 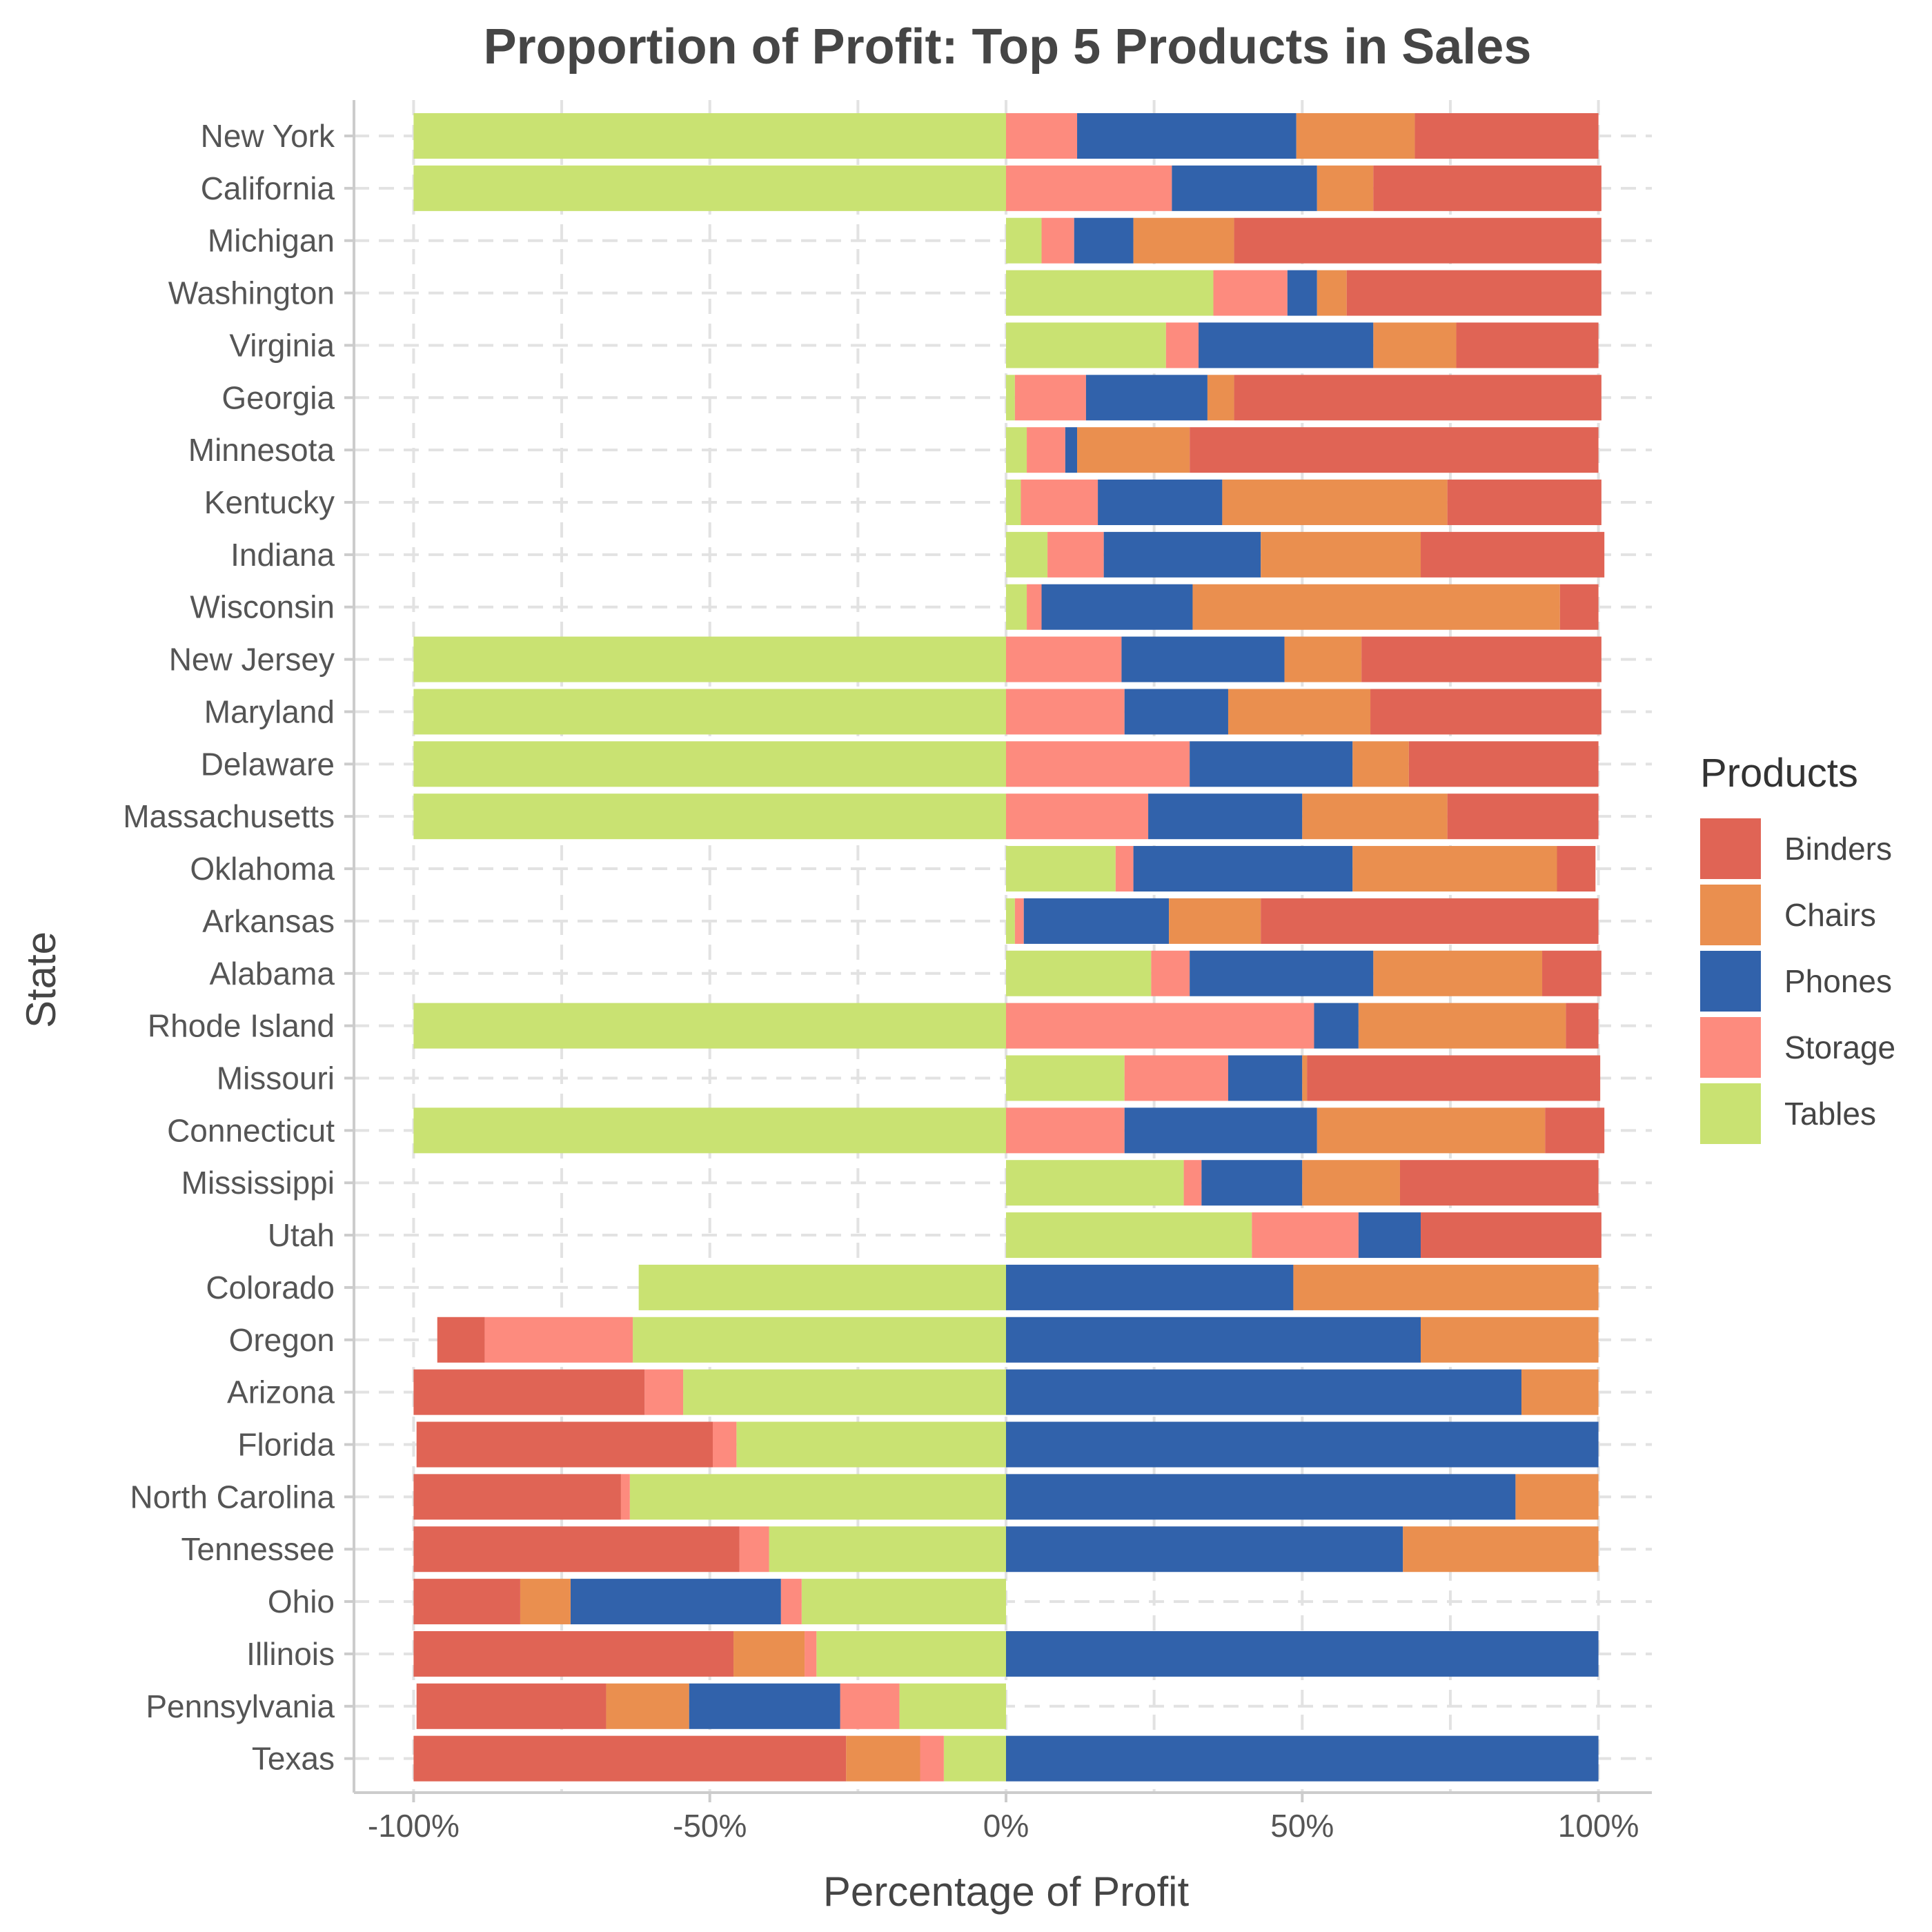 What do you see at coordinates (278, 397) in the screenshot?
I see `y-tick-label: Georgia` at bounding box center [278, 397].